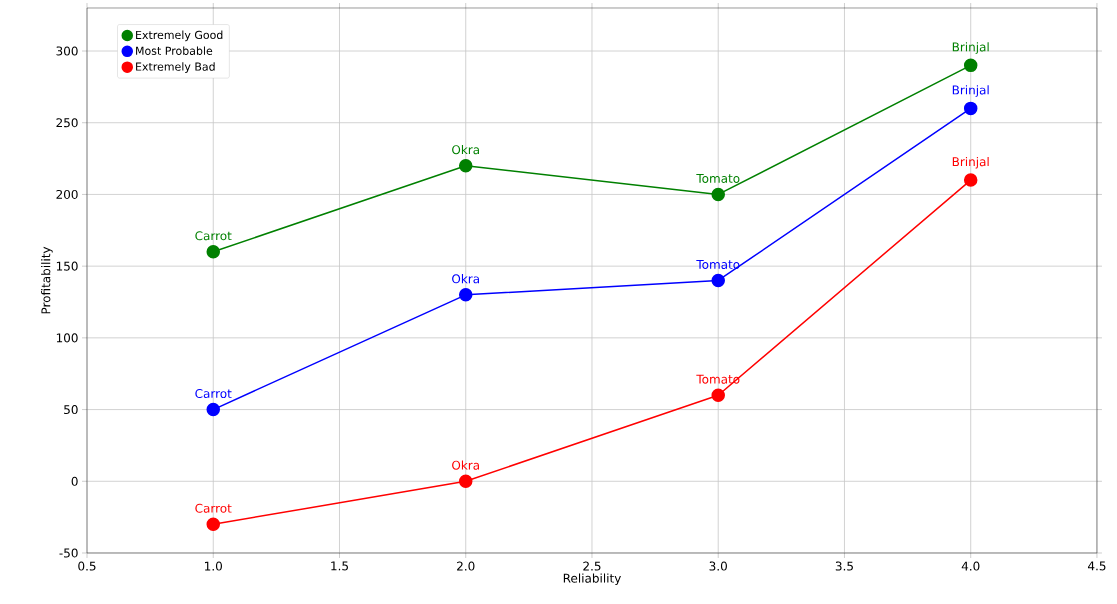 The width and height of the screenshot is (1117, 604). I want to click on y-tick-label: 200, so click(67, 194).